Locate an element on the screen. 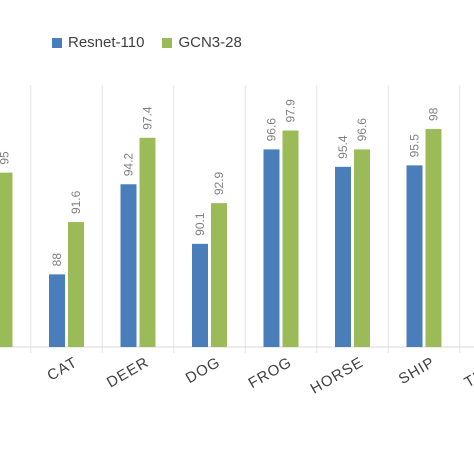 The height and width of the screenshot is (474, 474). value-label: 94.2 is located at coordinates (129, 165).